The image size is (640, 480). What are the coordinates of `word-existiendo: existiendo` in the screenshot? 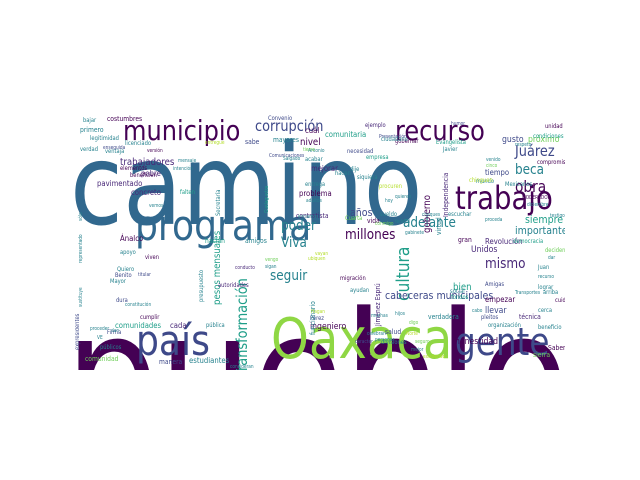 It's located at (434, 357).